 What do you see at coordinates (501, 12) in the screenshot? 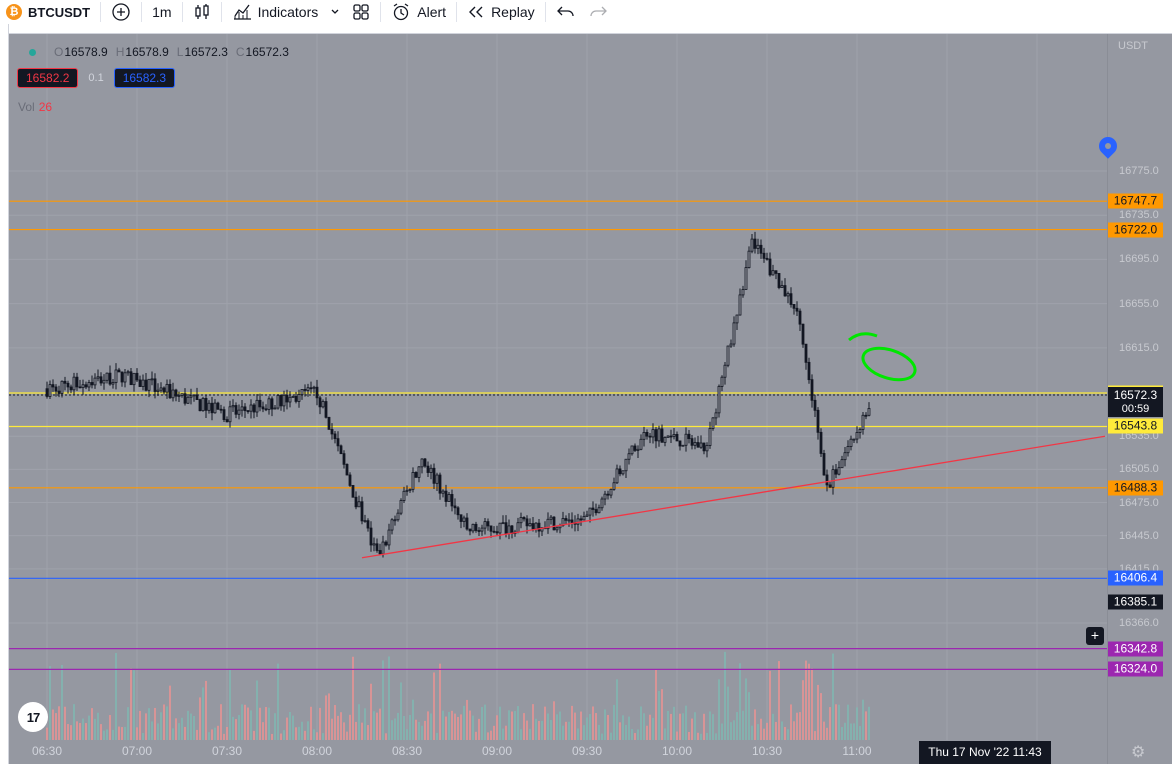
I see `replay-button: Replay` at bounding box center [501, 12].